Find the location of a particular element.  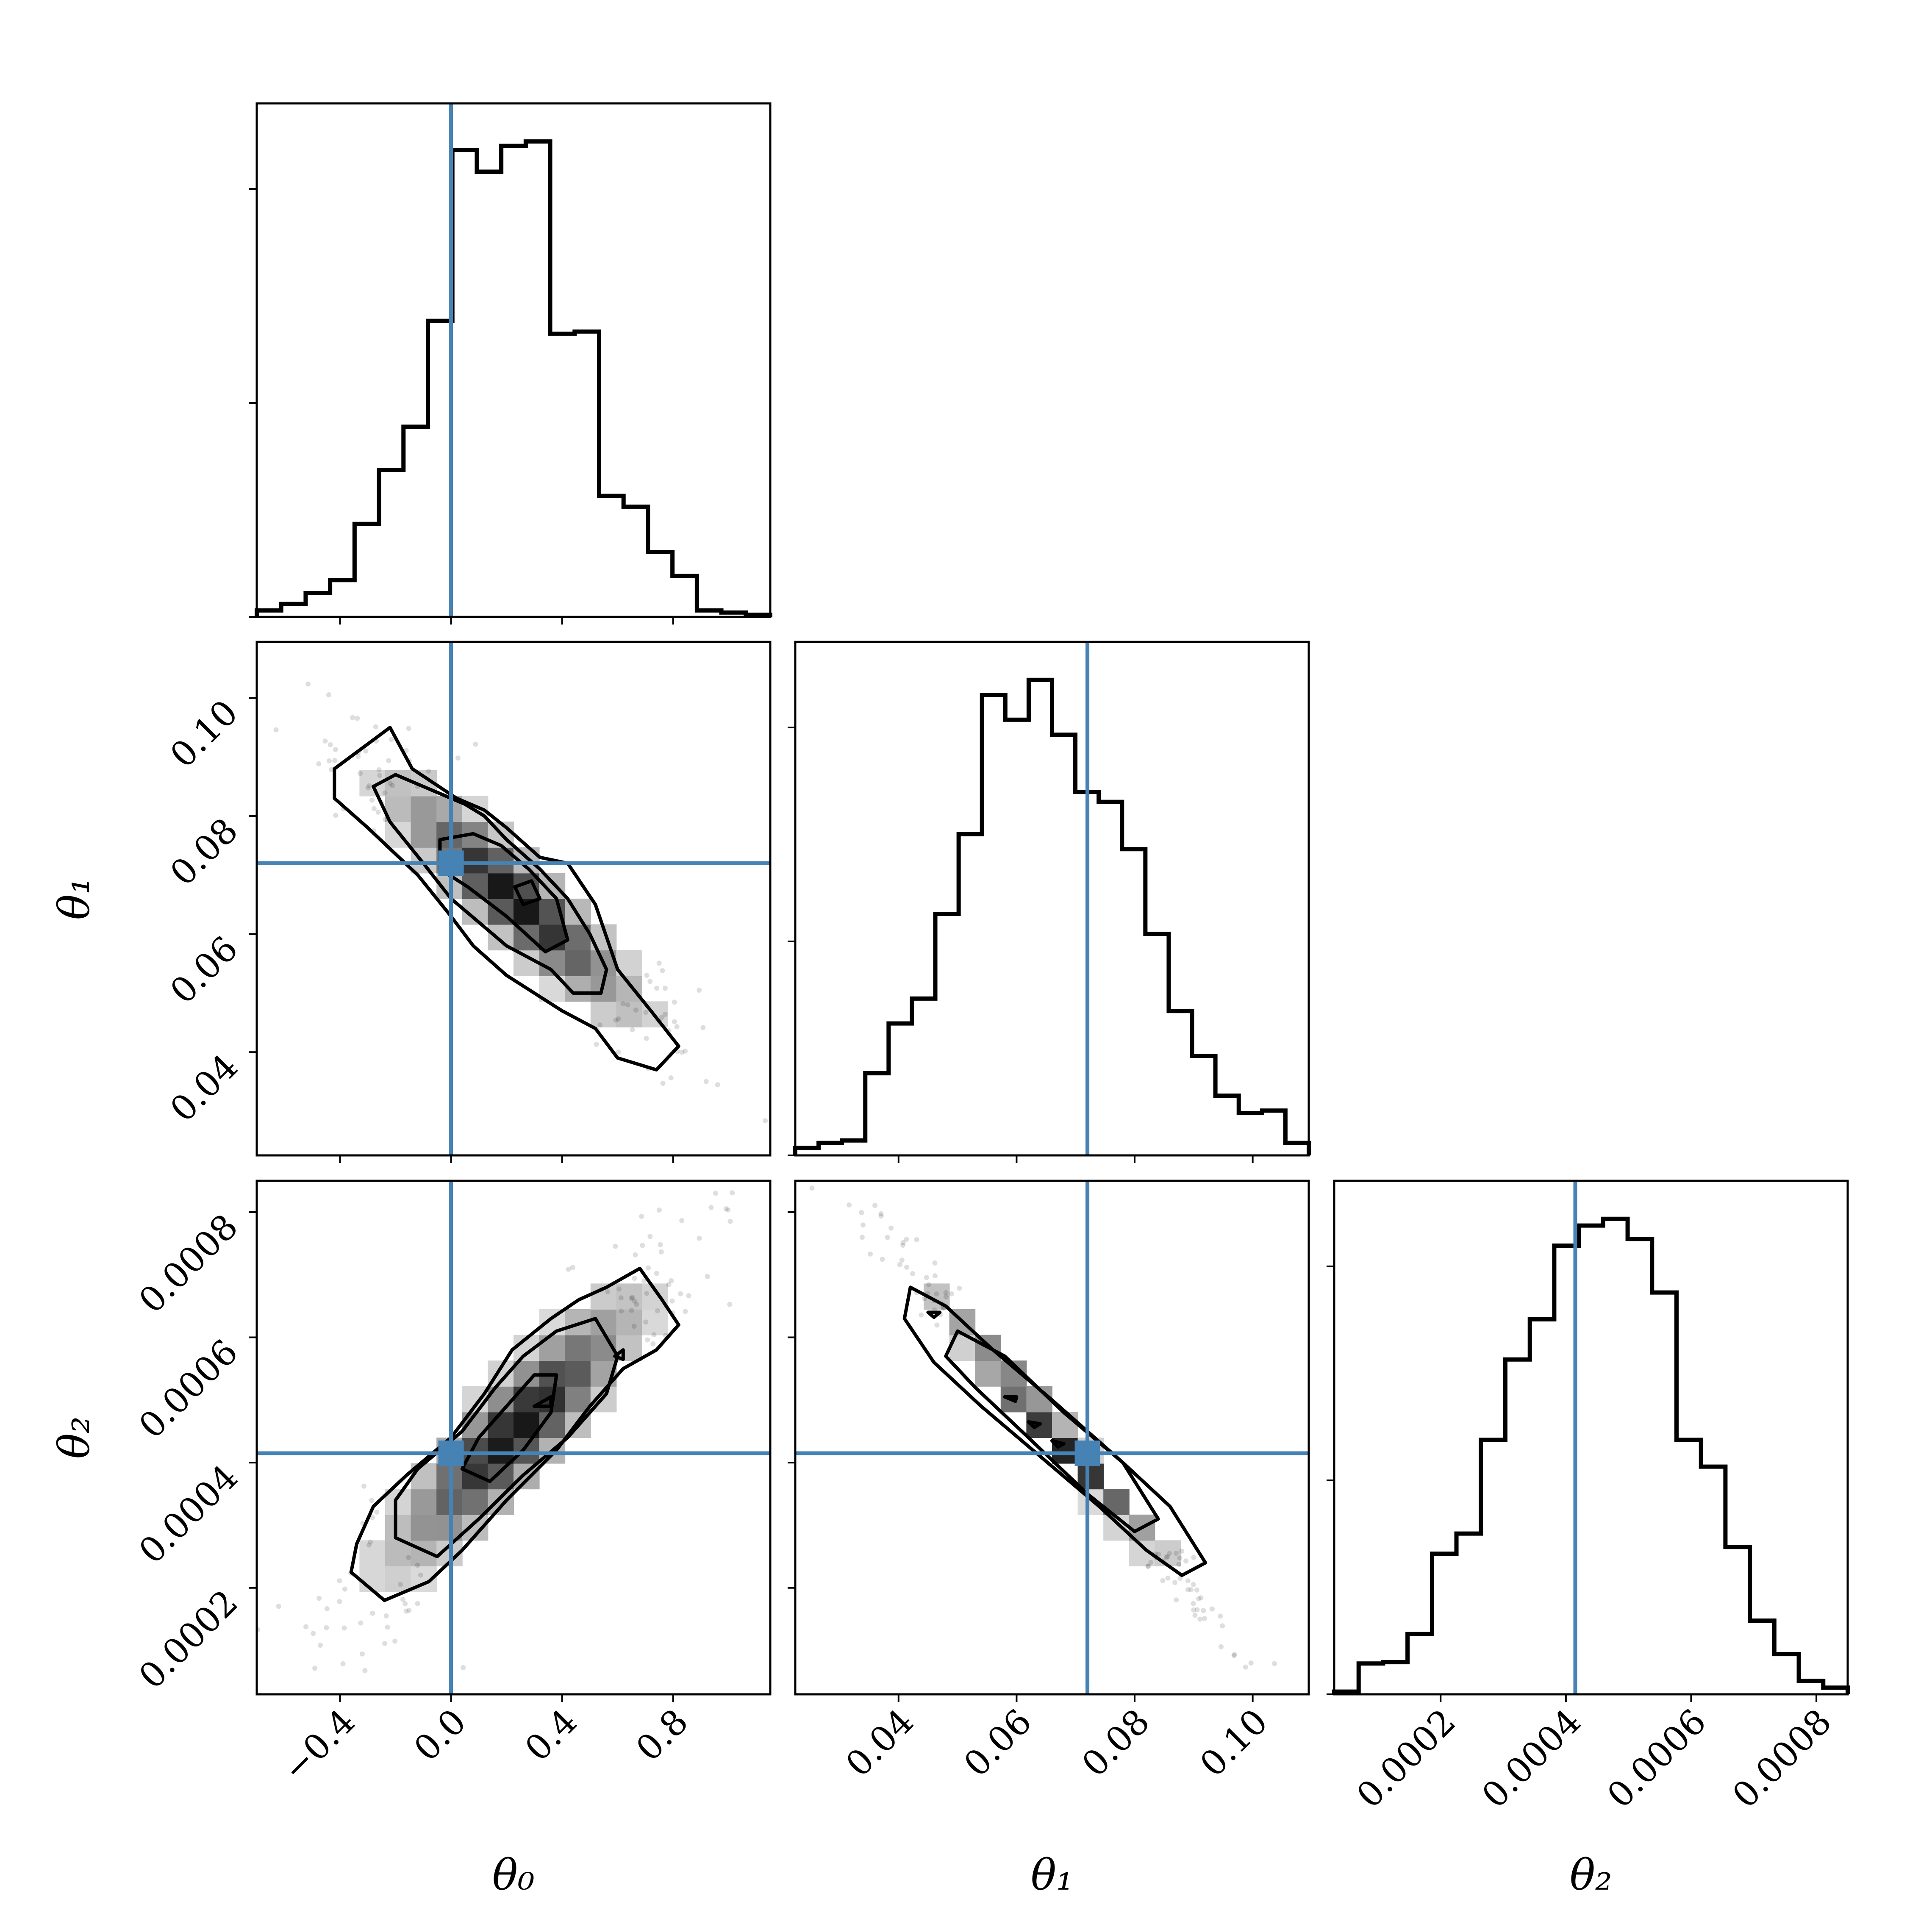

histogram-panel-theta1 is located at coordinates (1049, 902).